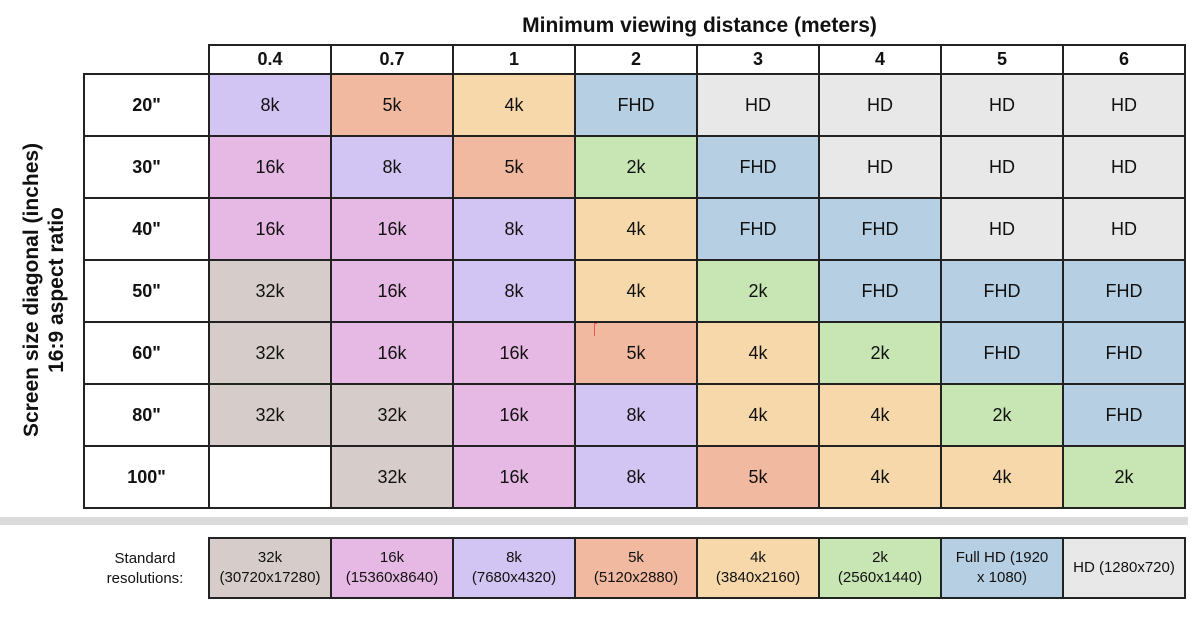 The width and height of the screenshot is (1200, 620). I want to click on legend-item-line2: (5120x2880), so click(636, 577).